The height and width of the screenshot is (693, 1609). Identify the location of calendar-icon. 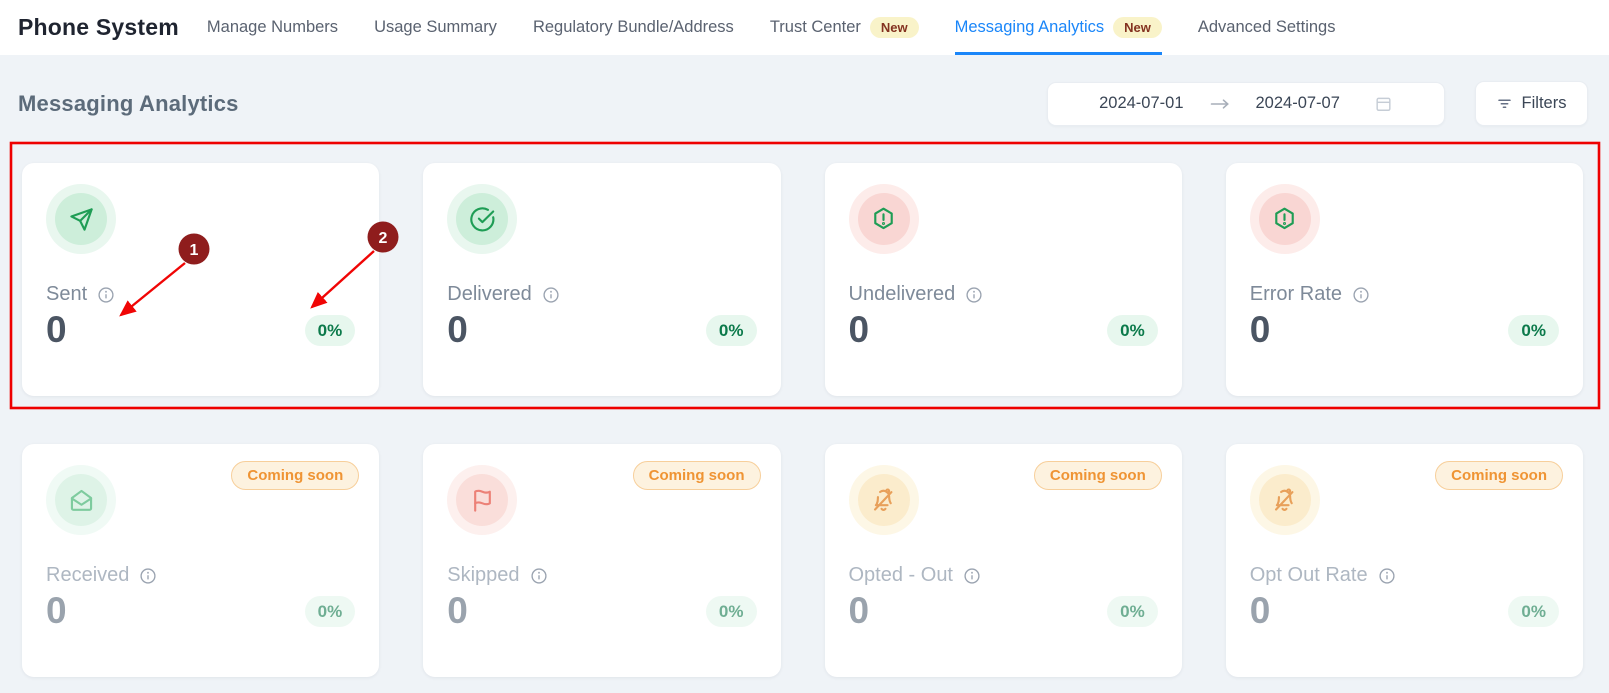
(1383, 103).